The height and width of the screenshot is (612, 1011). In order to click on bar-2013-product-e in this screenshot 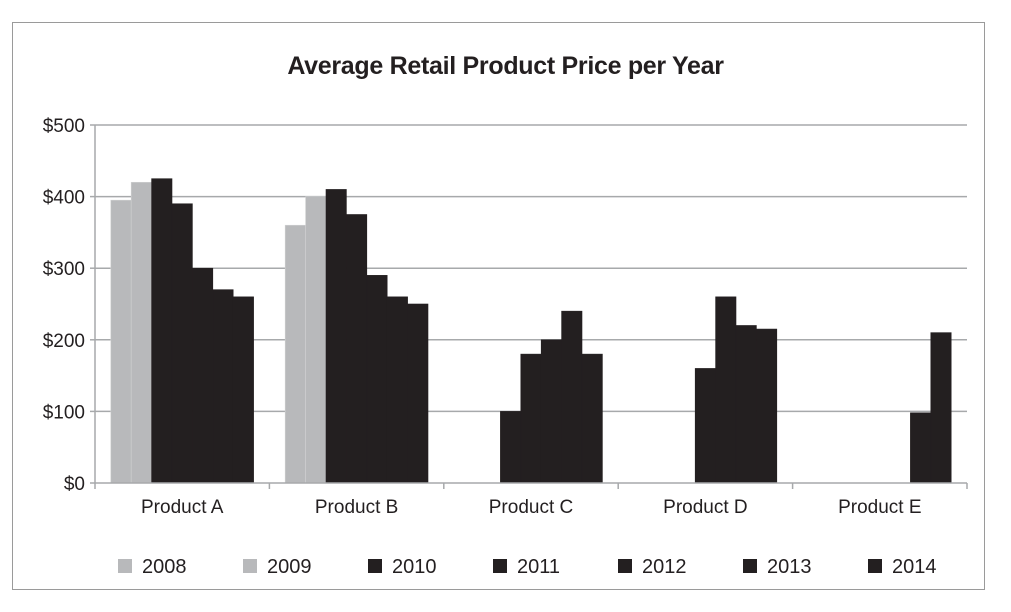, I will do `click(921, 448)`.